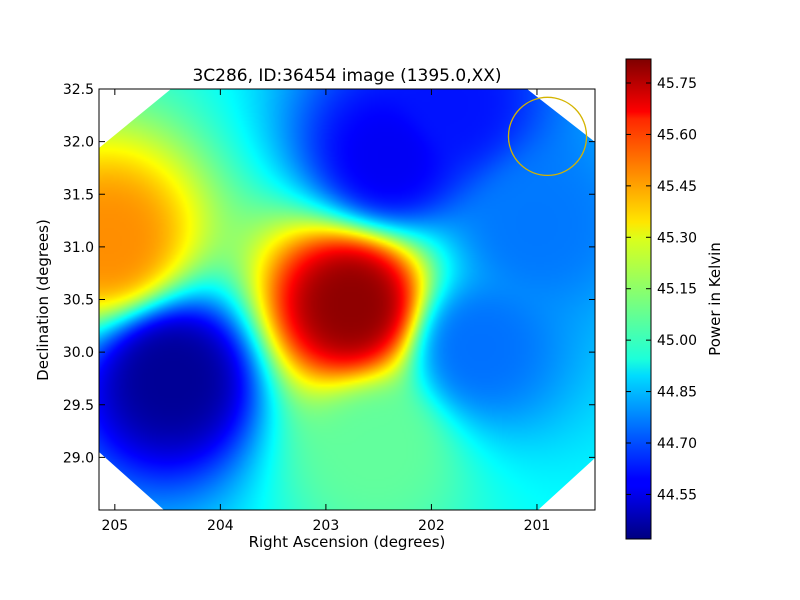  Describe the element at coordinates (114, 526) in the screenshot. I see `x-tick-label: 205` at that location.